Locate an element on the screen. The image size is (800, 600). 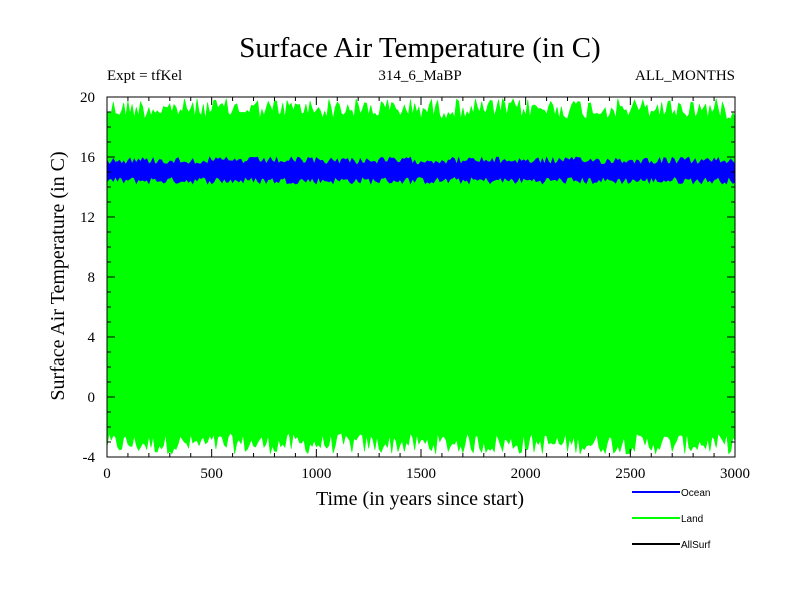
y-tick-label: 12 is located at coordinates (87, 218).